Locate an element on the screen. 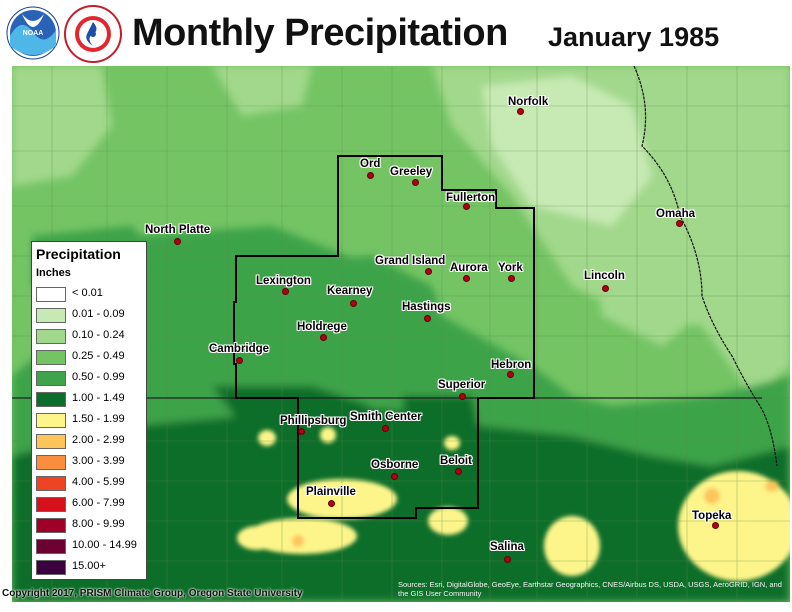 The width and height of the screenshot is (792, 612). legend-item: 0.10 - 0.24 is located at coordinates (90, 336).